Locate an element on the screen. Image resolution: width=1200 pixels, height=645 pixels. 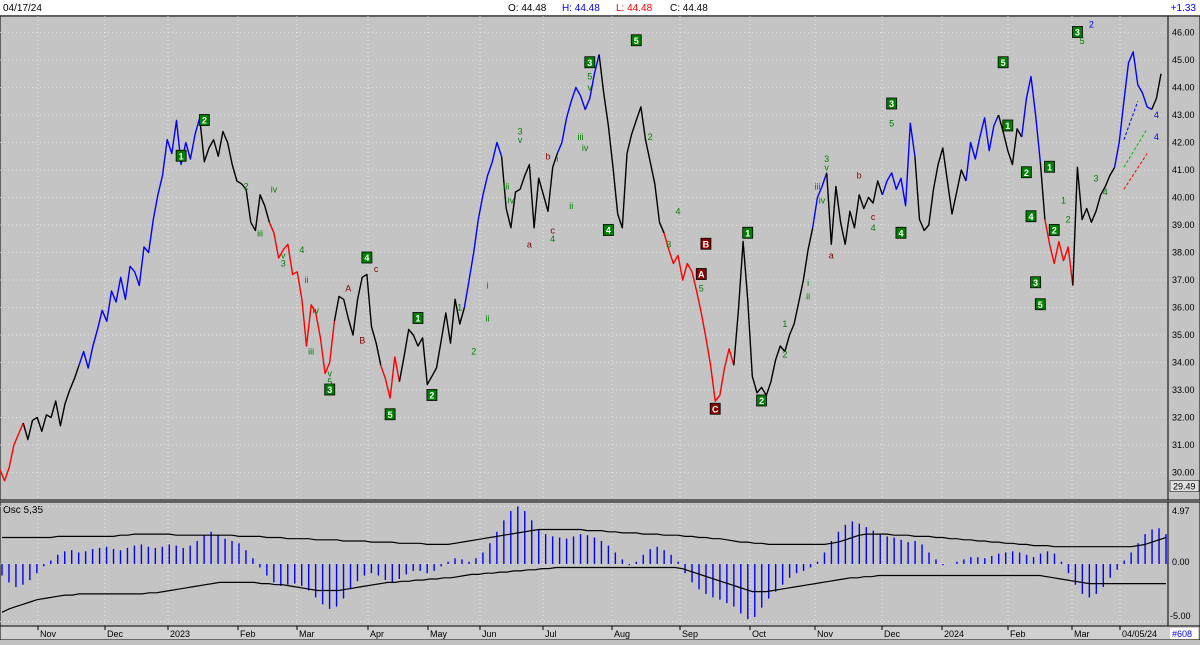
header-high: H: 44.48 is located at coordinates (581, 8).